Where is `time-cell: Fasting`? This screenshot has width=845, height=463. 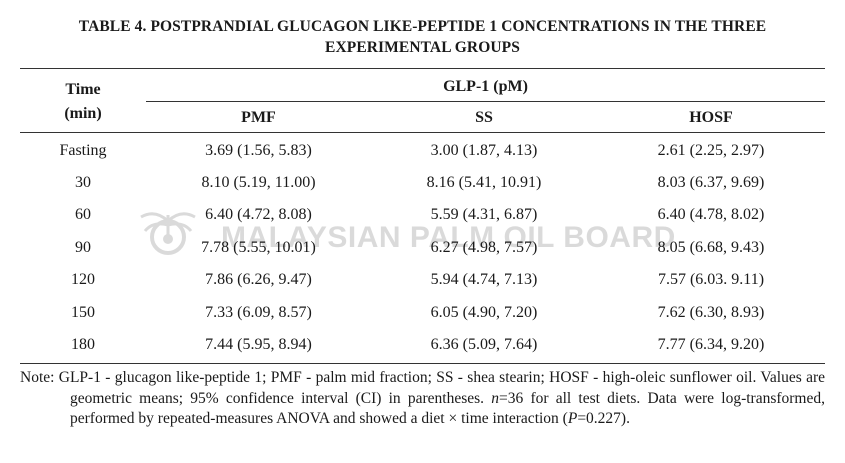 time-cell: Fasting is located at coordinates (83, 150).